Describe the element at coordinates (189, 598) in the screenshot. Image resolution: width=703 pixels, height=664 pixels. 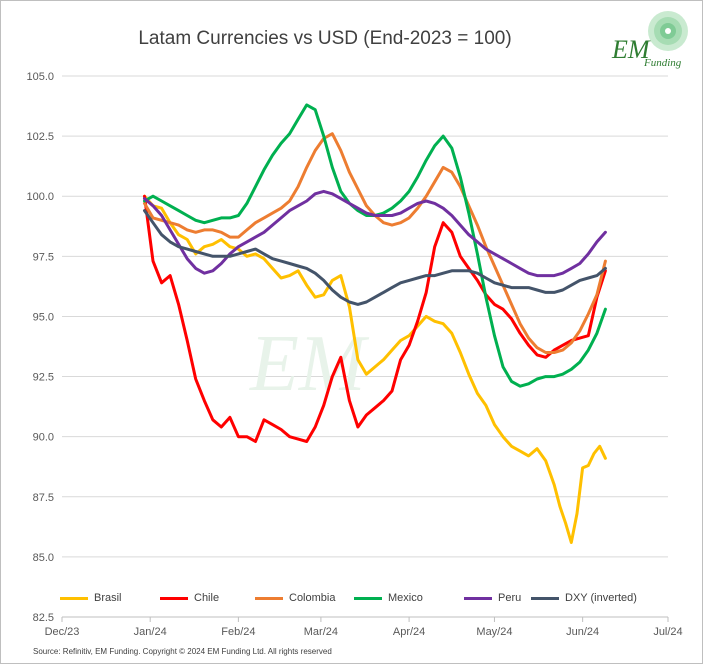
I see `legend-item-chile: Chile` at that location.